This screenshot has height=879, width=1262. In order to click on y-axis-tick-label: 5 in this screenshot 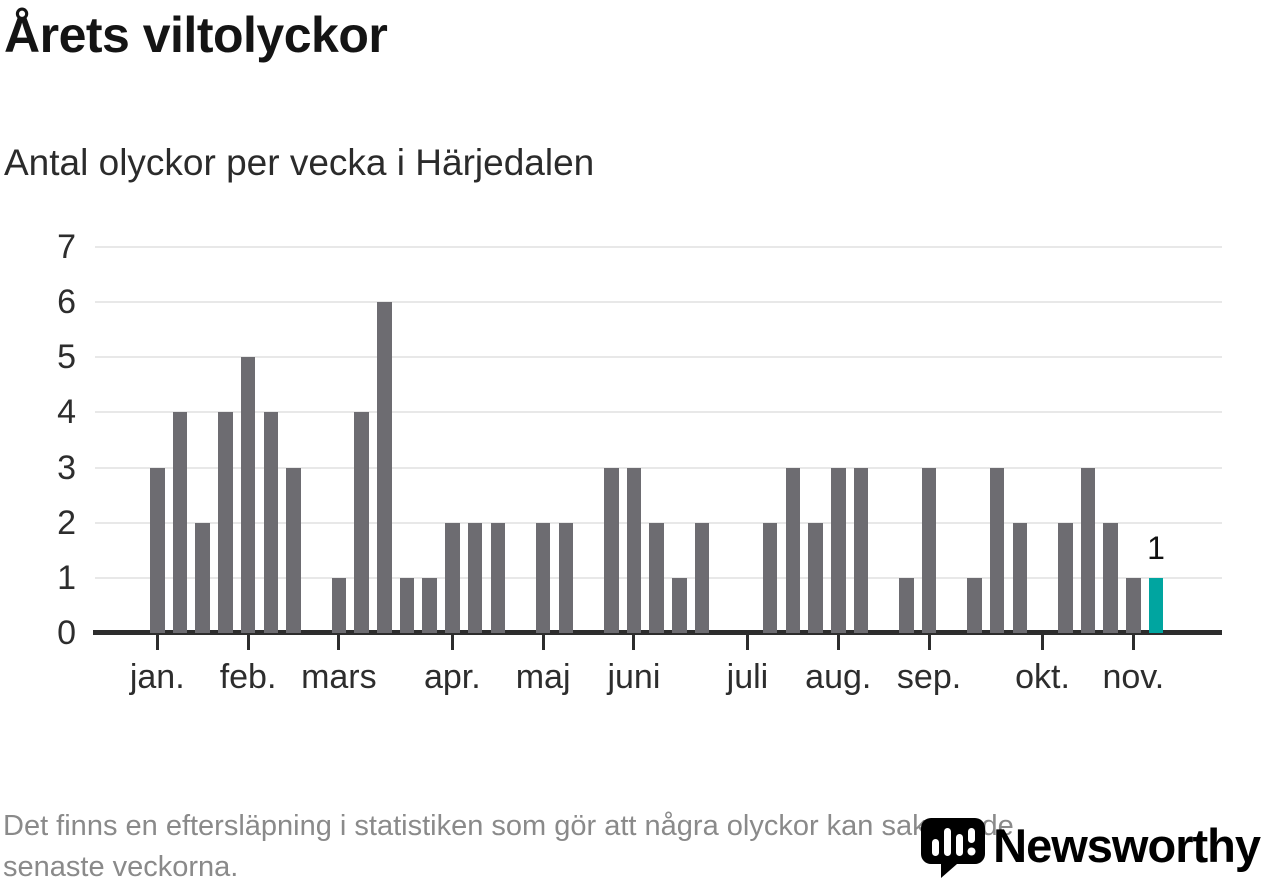, I will do `click(66, 357)`.